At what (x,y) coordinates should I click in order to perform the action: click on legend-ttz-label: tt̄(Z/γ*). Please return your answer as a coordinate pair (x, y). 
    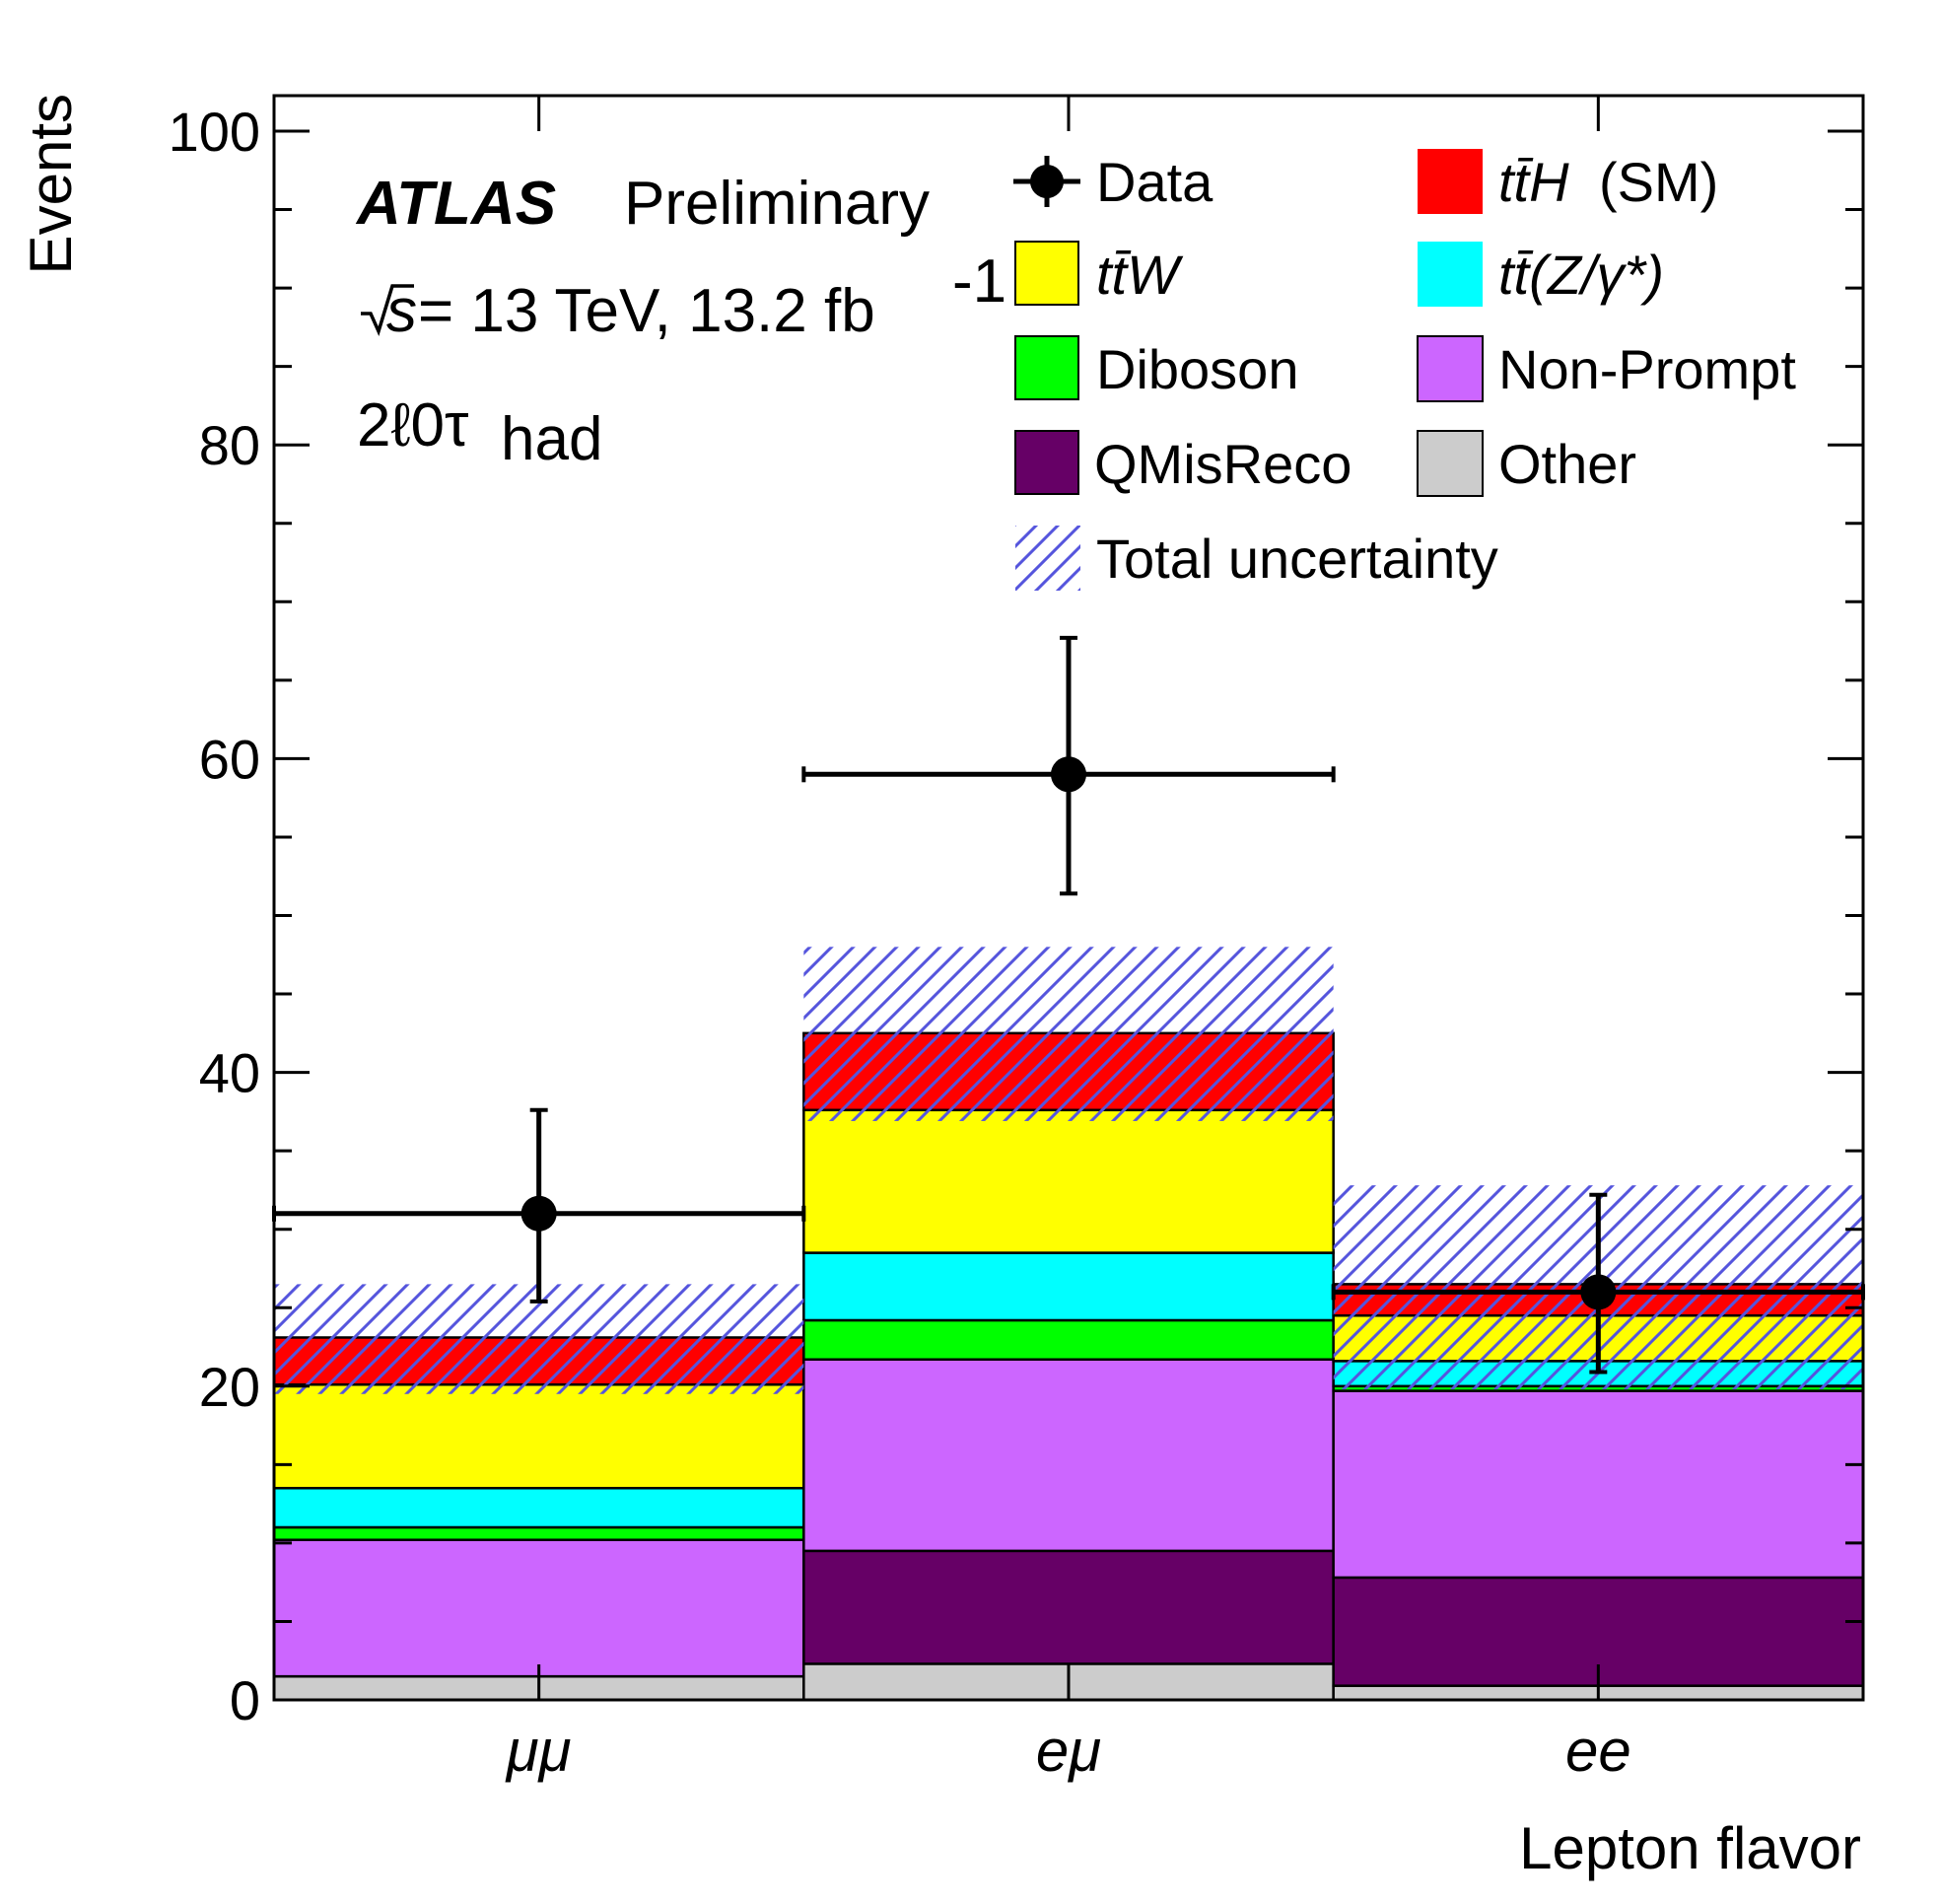
    Looking at the image, I should click on (1581, 275).